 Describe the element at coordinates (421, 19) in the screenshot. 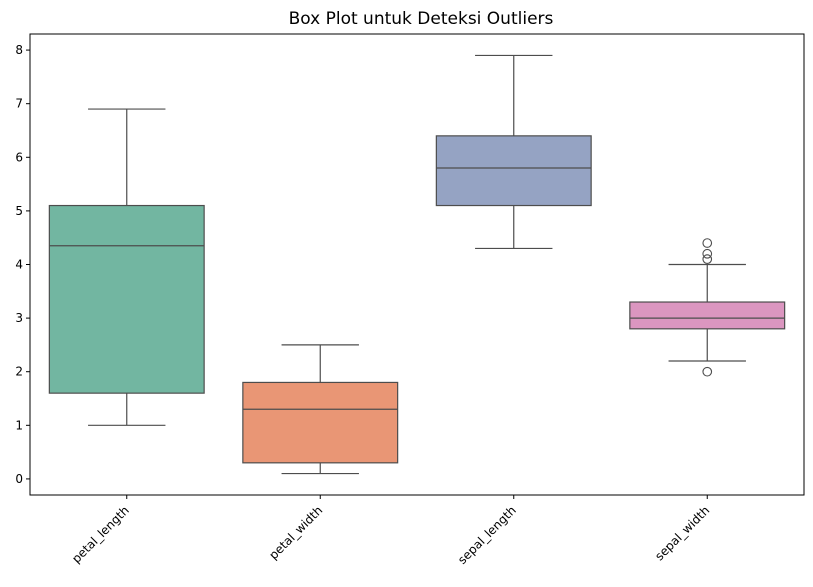

I see `chart-title: Box Plot untuk Deteksi Outliers` at that location.